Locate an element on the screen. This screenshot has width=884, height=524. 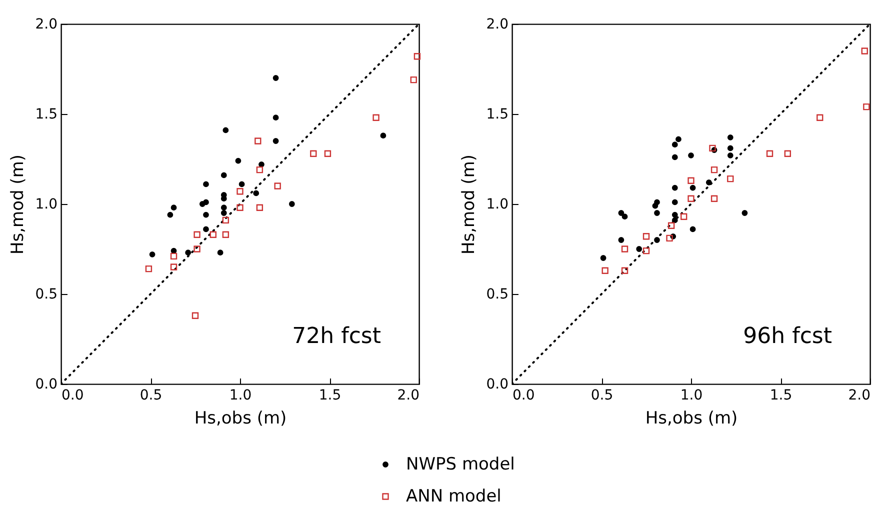
annotation: 72h fcst is located at coordinates (337, 336).